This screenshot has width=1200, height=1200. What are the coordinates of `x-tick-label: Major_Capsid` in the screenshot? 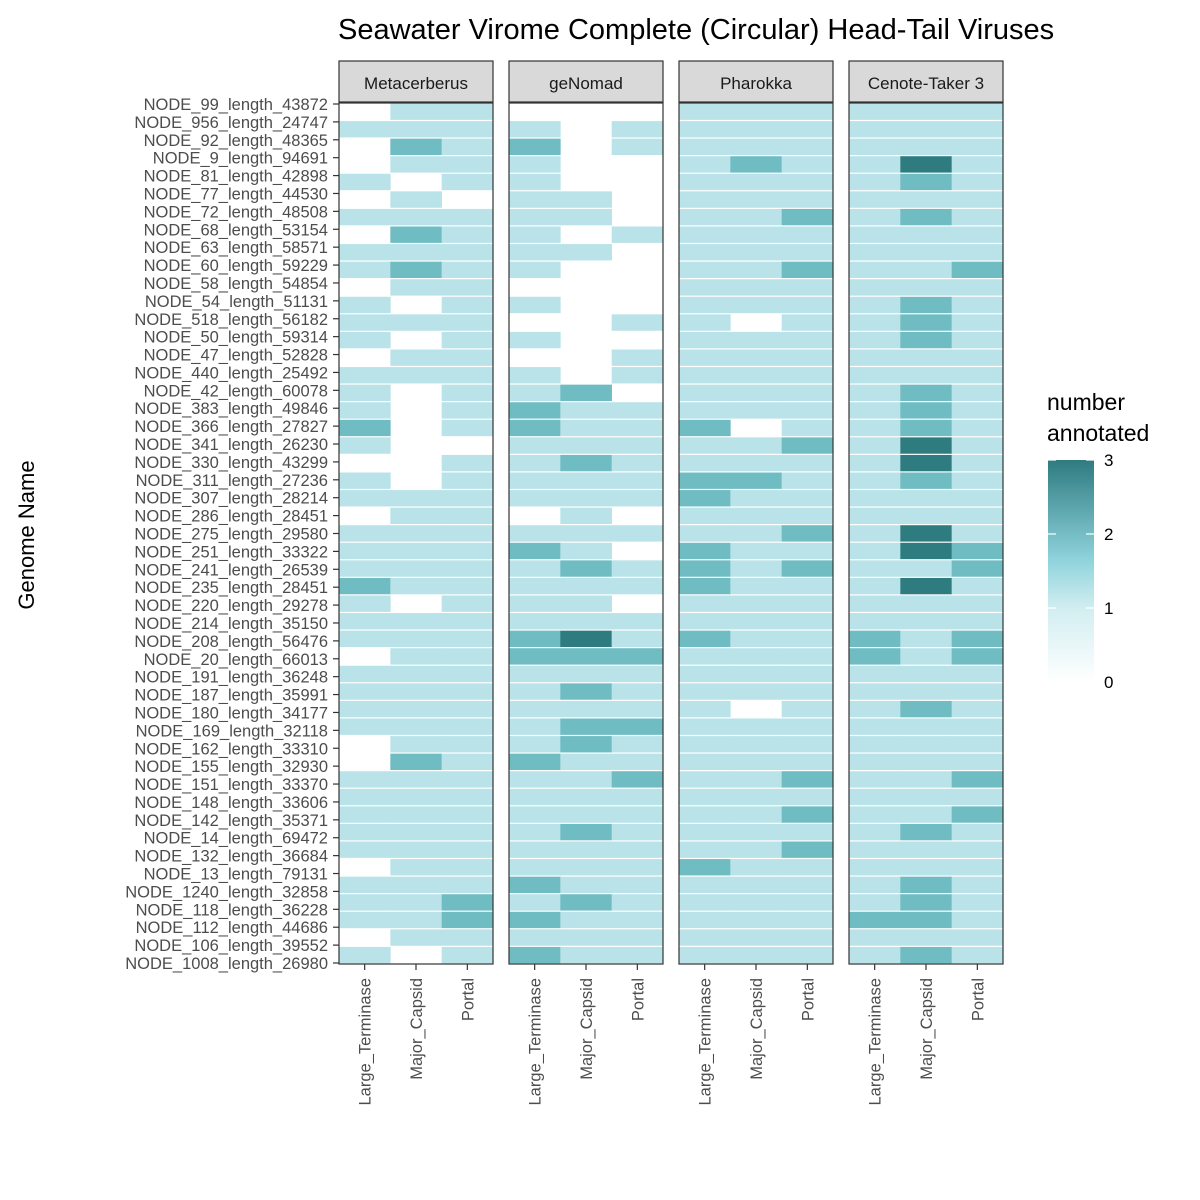 It's located at (757, 1029).